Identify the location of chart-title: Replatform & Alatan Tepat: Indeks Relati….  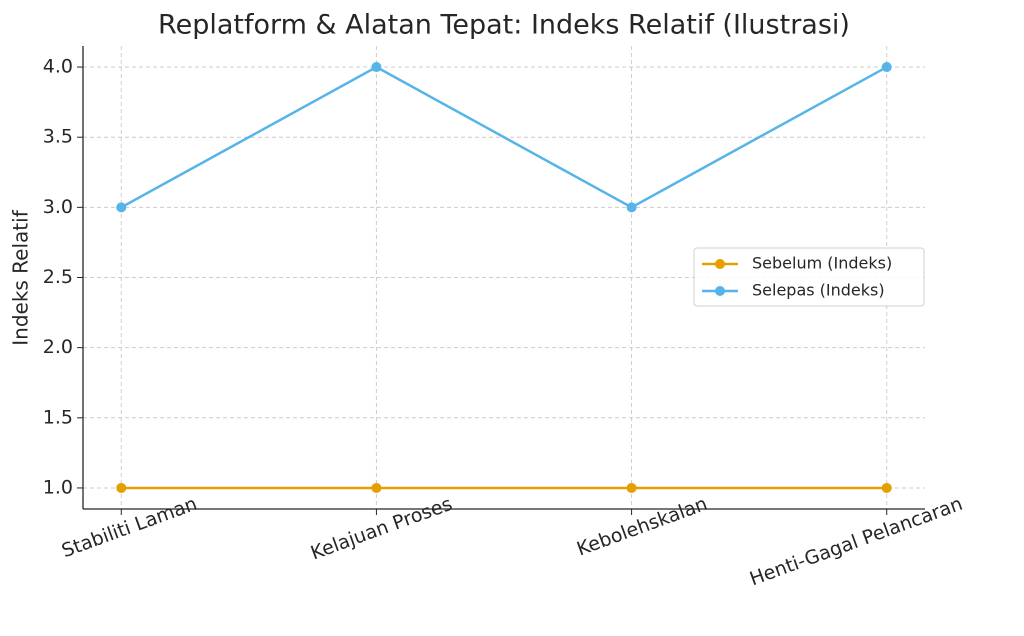
(504, 25).